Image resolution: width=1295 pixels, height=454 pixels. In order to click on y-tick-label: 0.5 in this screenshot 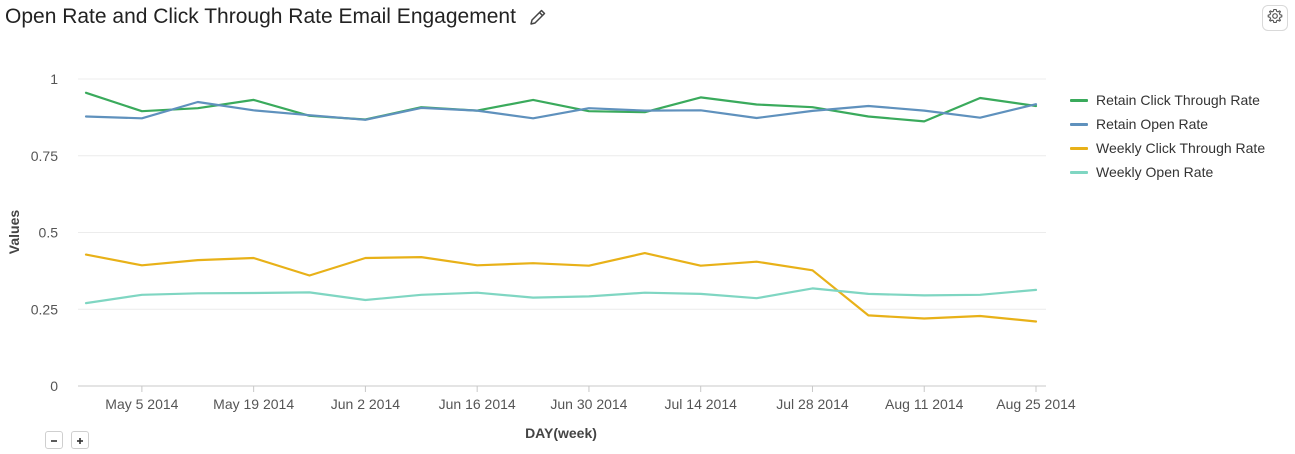, I will do `click(49, 233)`.